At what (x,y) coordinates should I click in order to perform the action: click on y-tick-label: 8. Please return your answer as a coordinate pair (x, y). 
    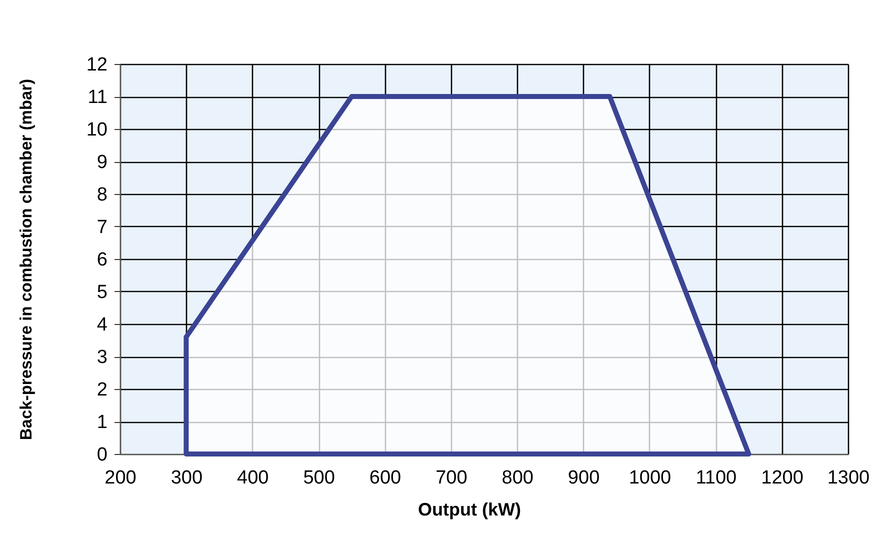
    Looking at the image, I should click on (102, 195).